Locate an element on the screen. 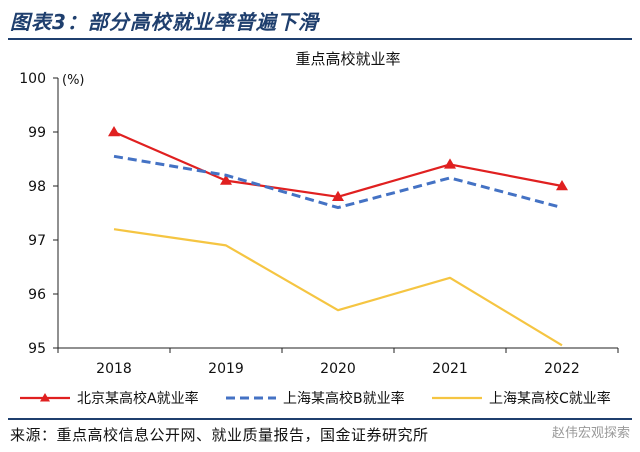 This screenshot has height=452, width=640. legend-label-2: 上海某高校B就业率 is located at coordinates (344, 398).